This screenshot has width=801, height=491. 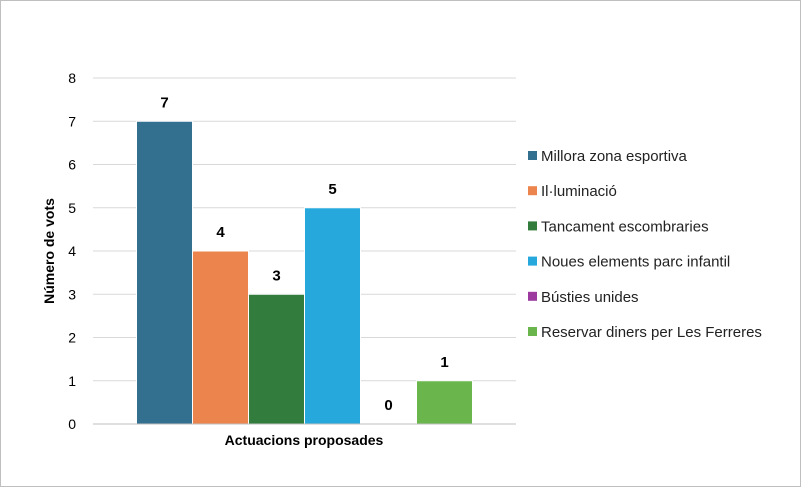 I want to click on y-axis-tick-labels: 0 1 2 3 4 5 6 7 8, so click(x=72, y=251).